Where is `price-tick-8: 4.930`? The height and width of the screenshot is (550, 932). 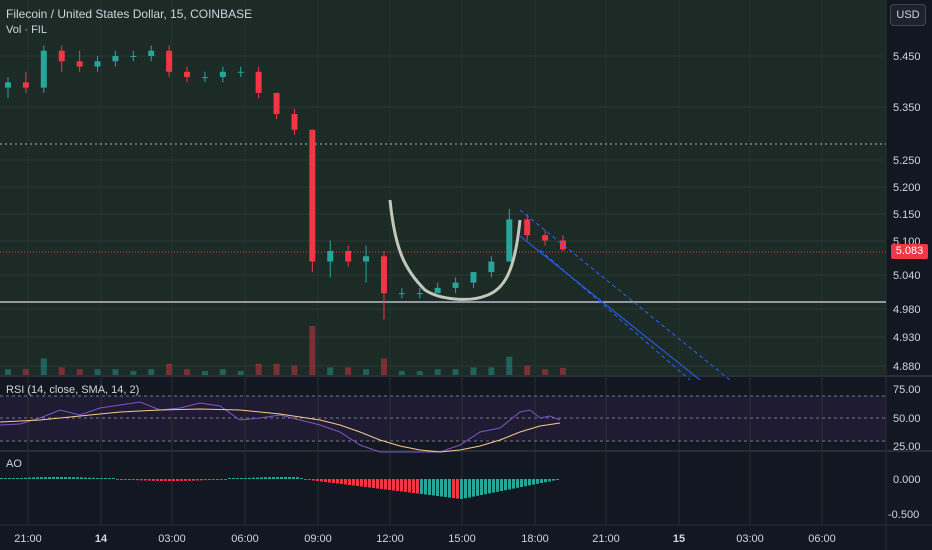 price-tick-8: 4.930 is located at coordinates (907, 338).